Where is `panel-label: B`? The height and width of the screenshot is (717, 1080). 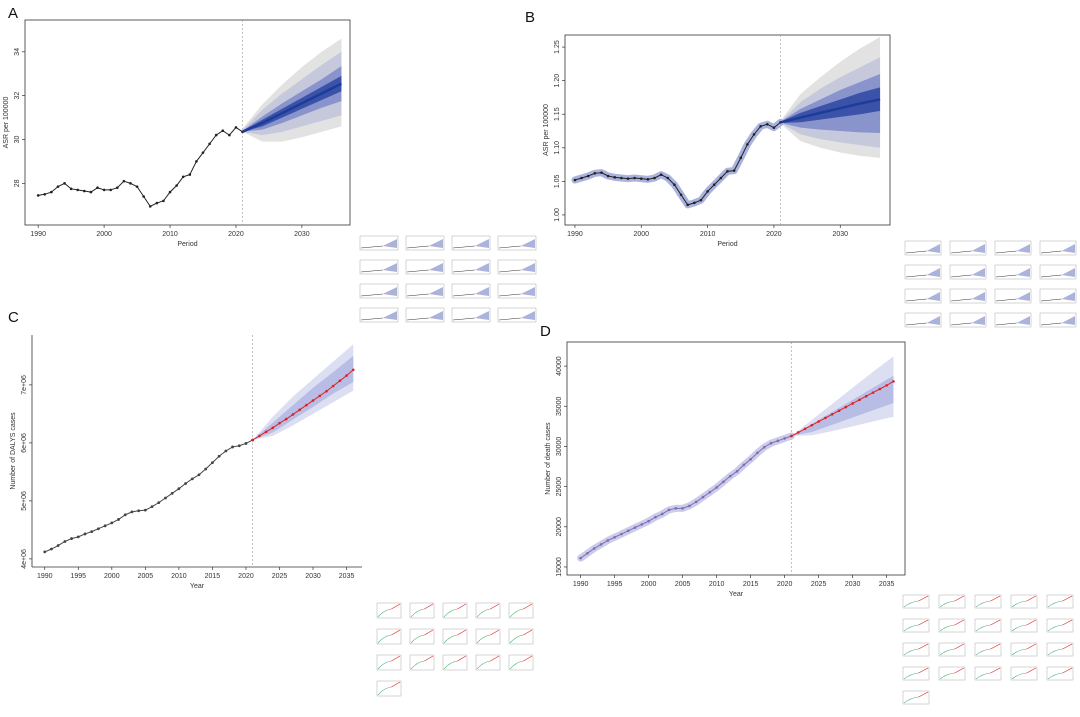 panel-label: B is located at coordinates (530, 17).